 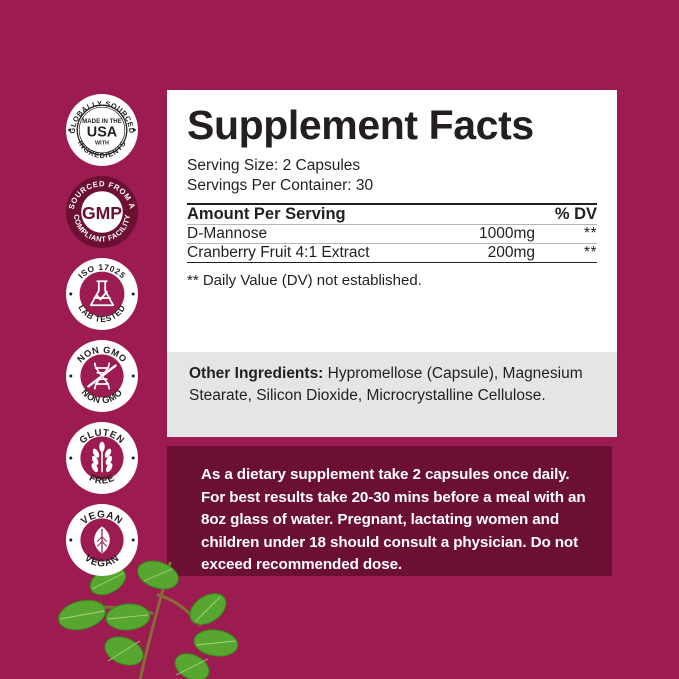 What do you see at coordinates (278, 253) in the screenshot?
I see `nutrient-name: Cranberry Fruit 4:1 Extract` at bounding box center [278, 253].